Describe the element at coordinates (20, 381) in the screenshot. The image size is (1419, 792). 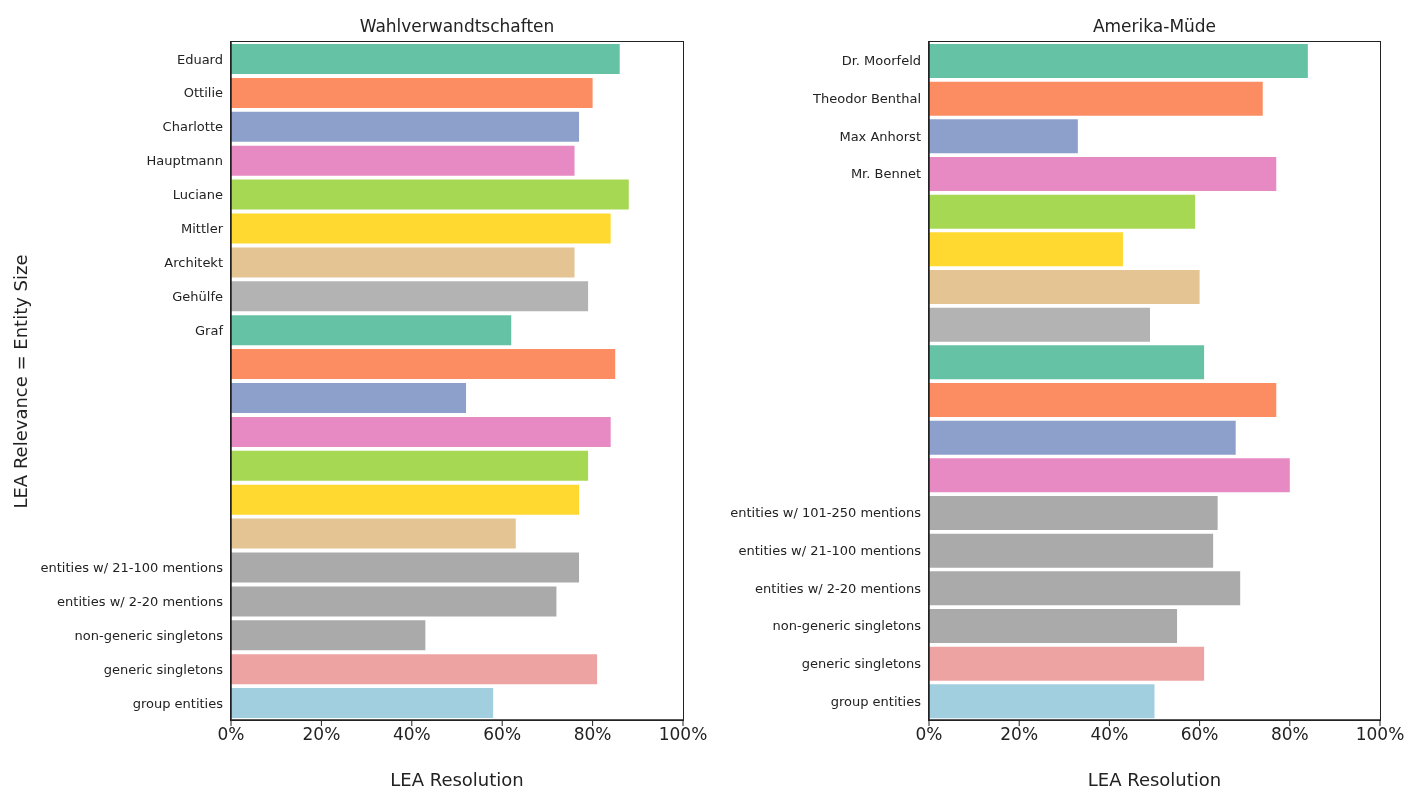
I see `y-axis-title: LEA Relevance = Entity Size` at that location.